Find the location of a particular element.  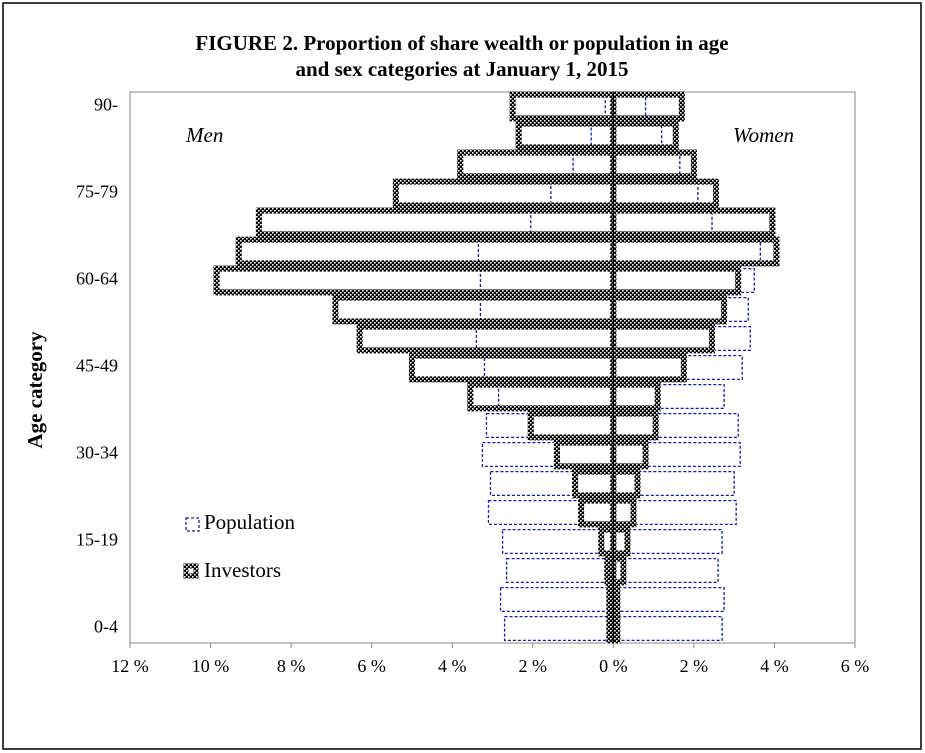

legend-label: Investors is located at coordinates (242, 570).